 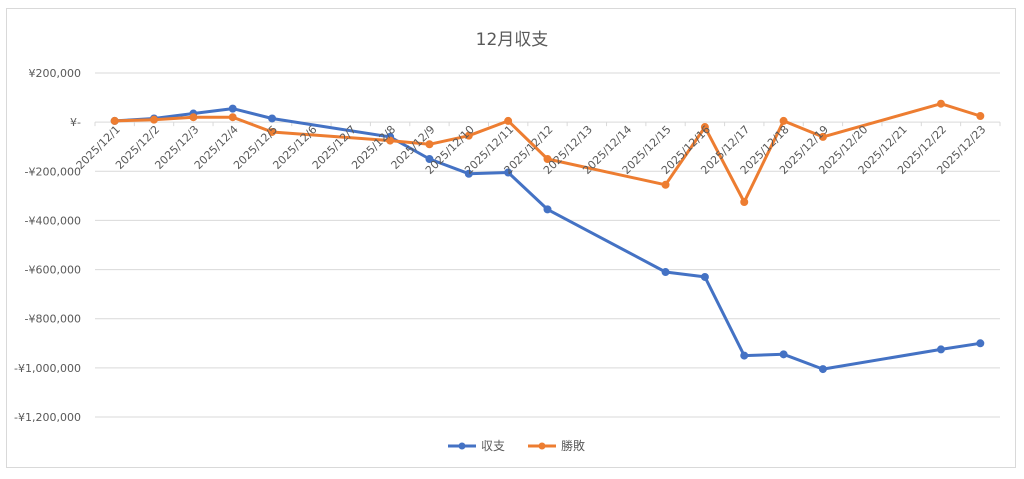 What do you see at coordinates (573, 445) in the screenshot?
I see `legend-label-2: 勝敗` at bounding box center [573, 445].